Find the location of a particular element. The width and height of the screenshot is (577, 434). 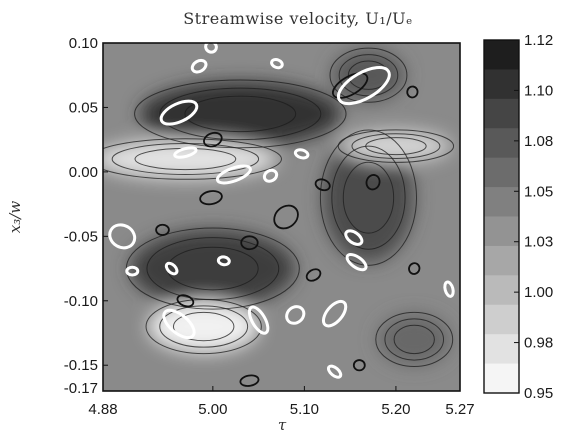

colorbar: 1.12 1.10 1.08 1.05 1.03 1.00 0.98 0.95 is located at coordinates (518, 217).